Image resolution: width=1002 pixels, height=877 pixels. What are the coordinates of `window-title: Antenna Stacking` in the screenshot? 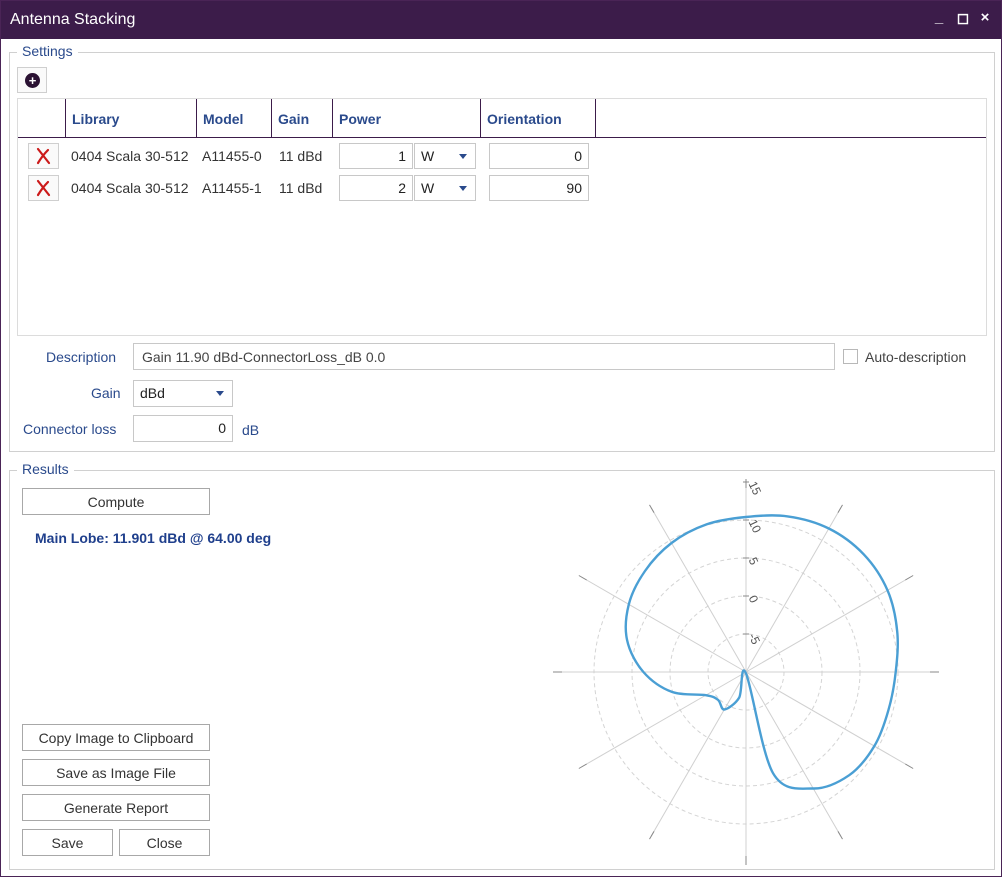 It's located at (73, 19).